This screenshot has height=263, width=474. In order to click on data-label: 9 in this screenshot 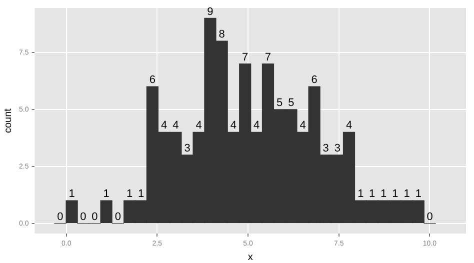, I will do `click(210, 12)`.